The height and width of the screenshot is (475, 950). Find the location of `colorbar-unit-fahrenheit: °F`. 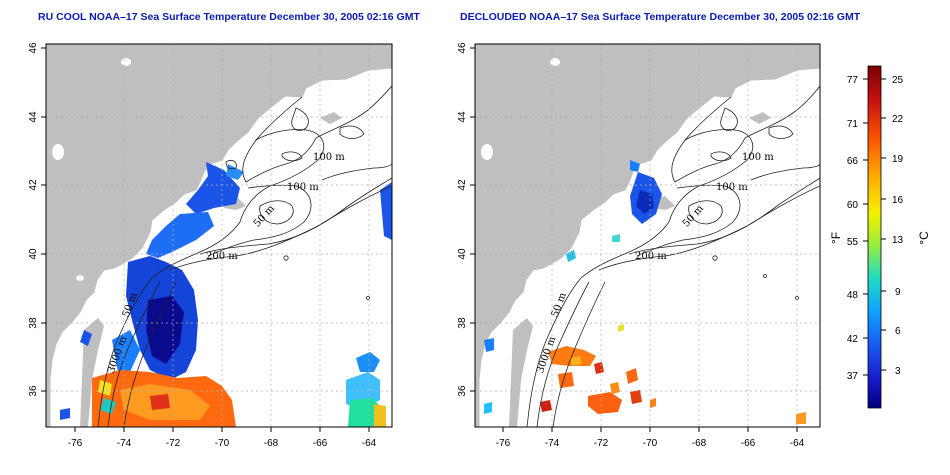

colorbar-unit-fahrenheit: °F is located at coordinates (836, 238).